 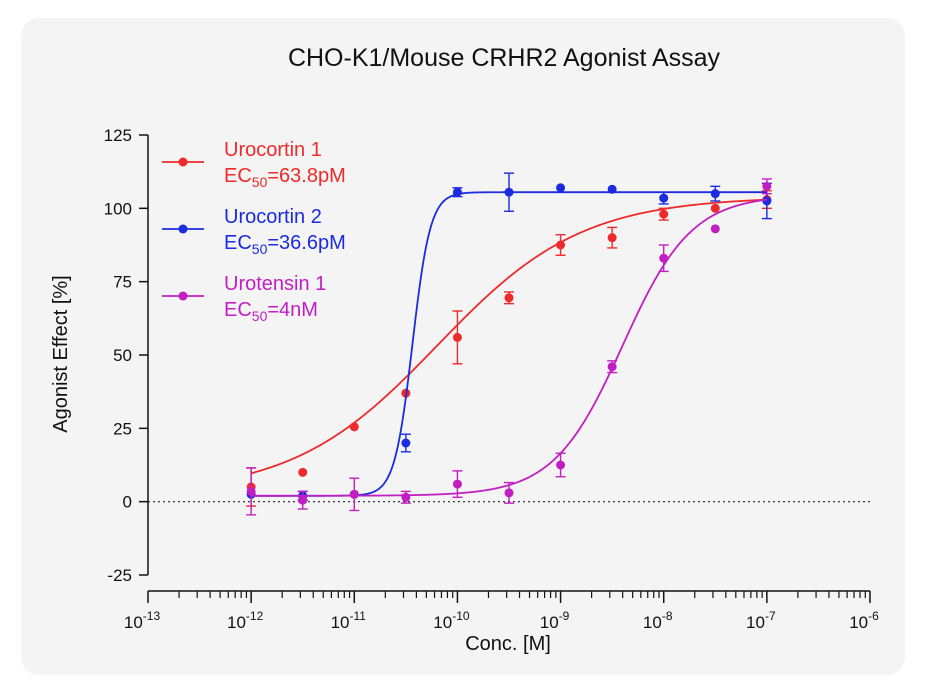 I want to click on x-tick-label: 10⁻¹¹, so click(x=349, y=620).